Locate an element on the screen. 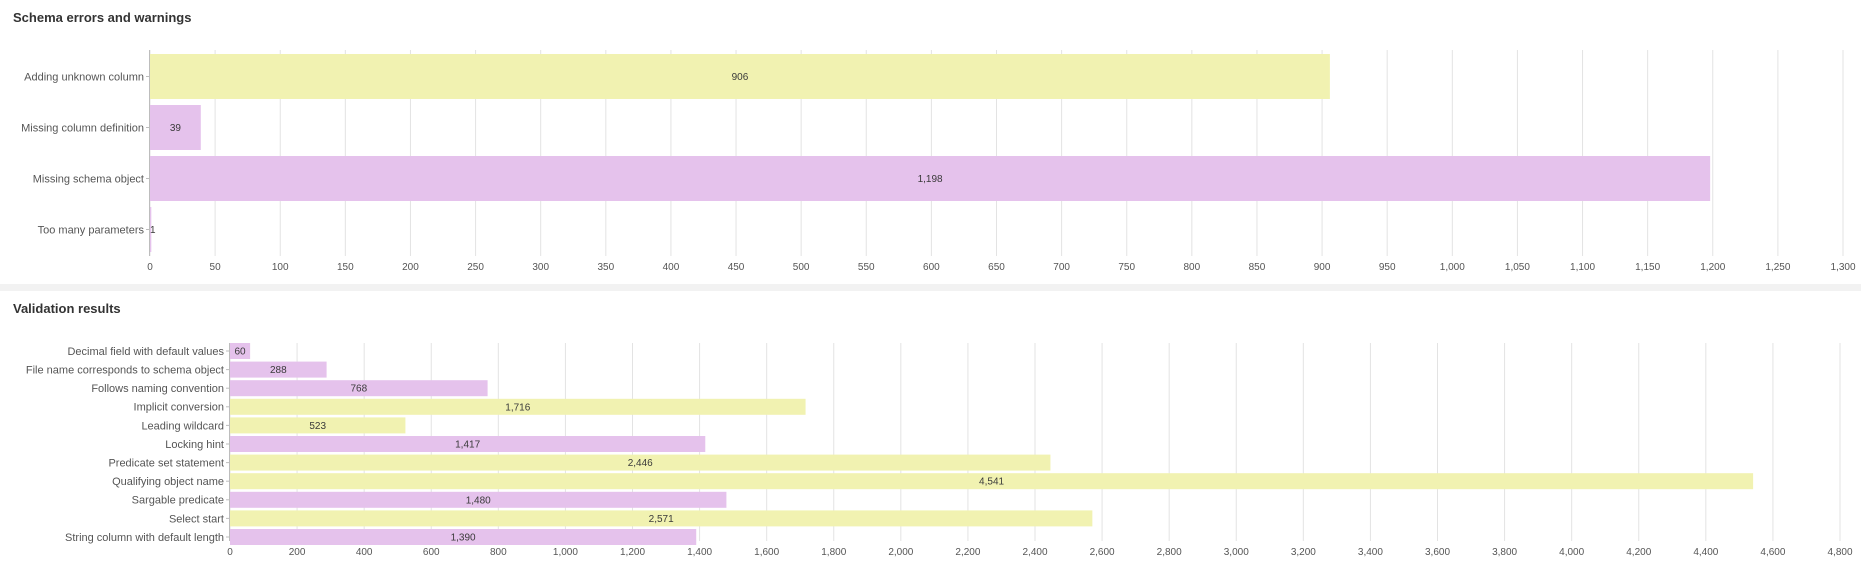 The width and height of the screenshot is (1861, 573). bar-value-label: 4,541 is located at coordinates (991, 482).